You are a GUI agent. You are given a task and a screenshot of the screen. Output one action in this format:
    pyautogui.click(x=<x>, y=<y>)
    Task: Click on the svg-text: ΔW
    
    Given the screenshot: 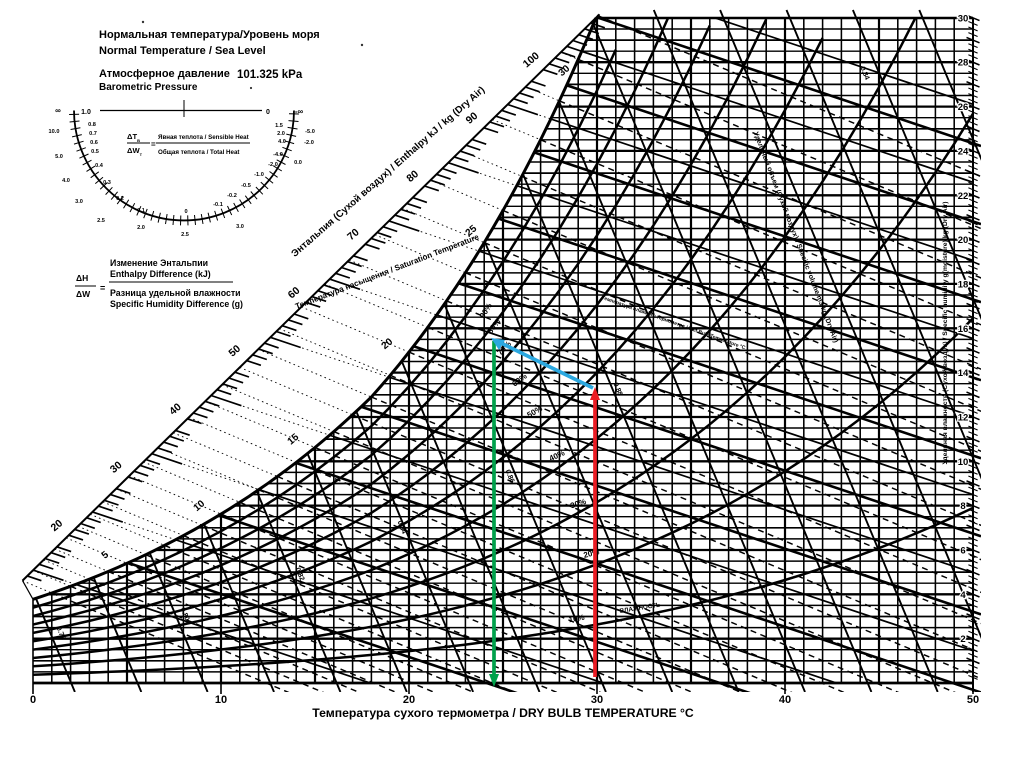 What is the action you would take?
    pyautogui.click(x=83, y=294)
    